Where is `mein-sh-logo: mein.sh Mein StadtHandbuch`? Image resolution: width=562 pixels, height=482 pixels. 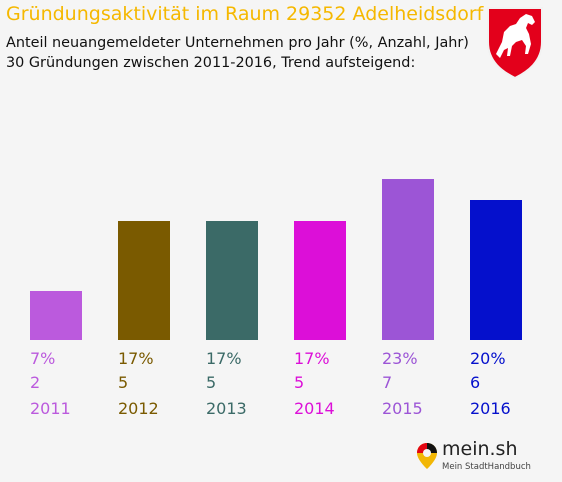 mein-sh-logo: mein.sh Mein StadtHandbuch is located at coordinates (471, 457).